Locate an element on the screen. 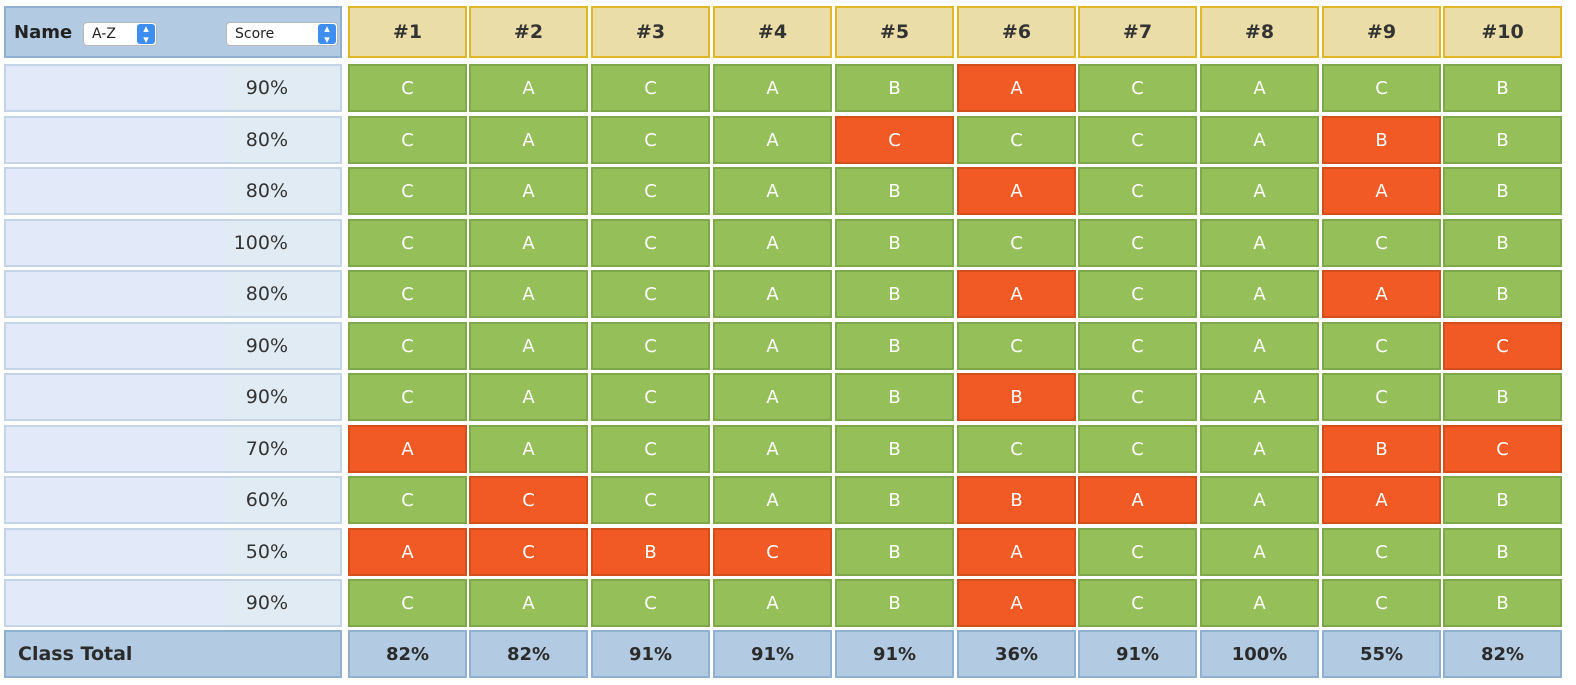 This screenshot has height=685, width=1576. score-sort-select: Score ▴ ▾ is located at coordinates (282, 34).